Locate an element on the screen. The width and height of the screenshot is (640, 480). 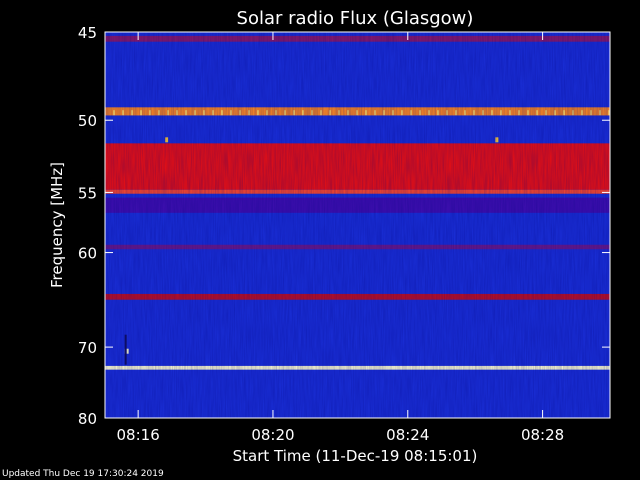
x-axis-label: Start Time (11-Dec-19 08:15:01) is located at coordinates (355, 456).